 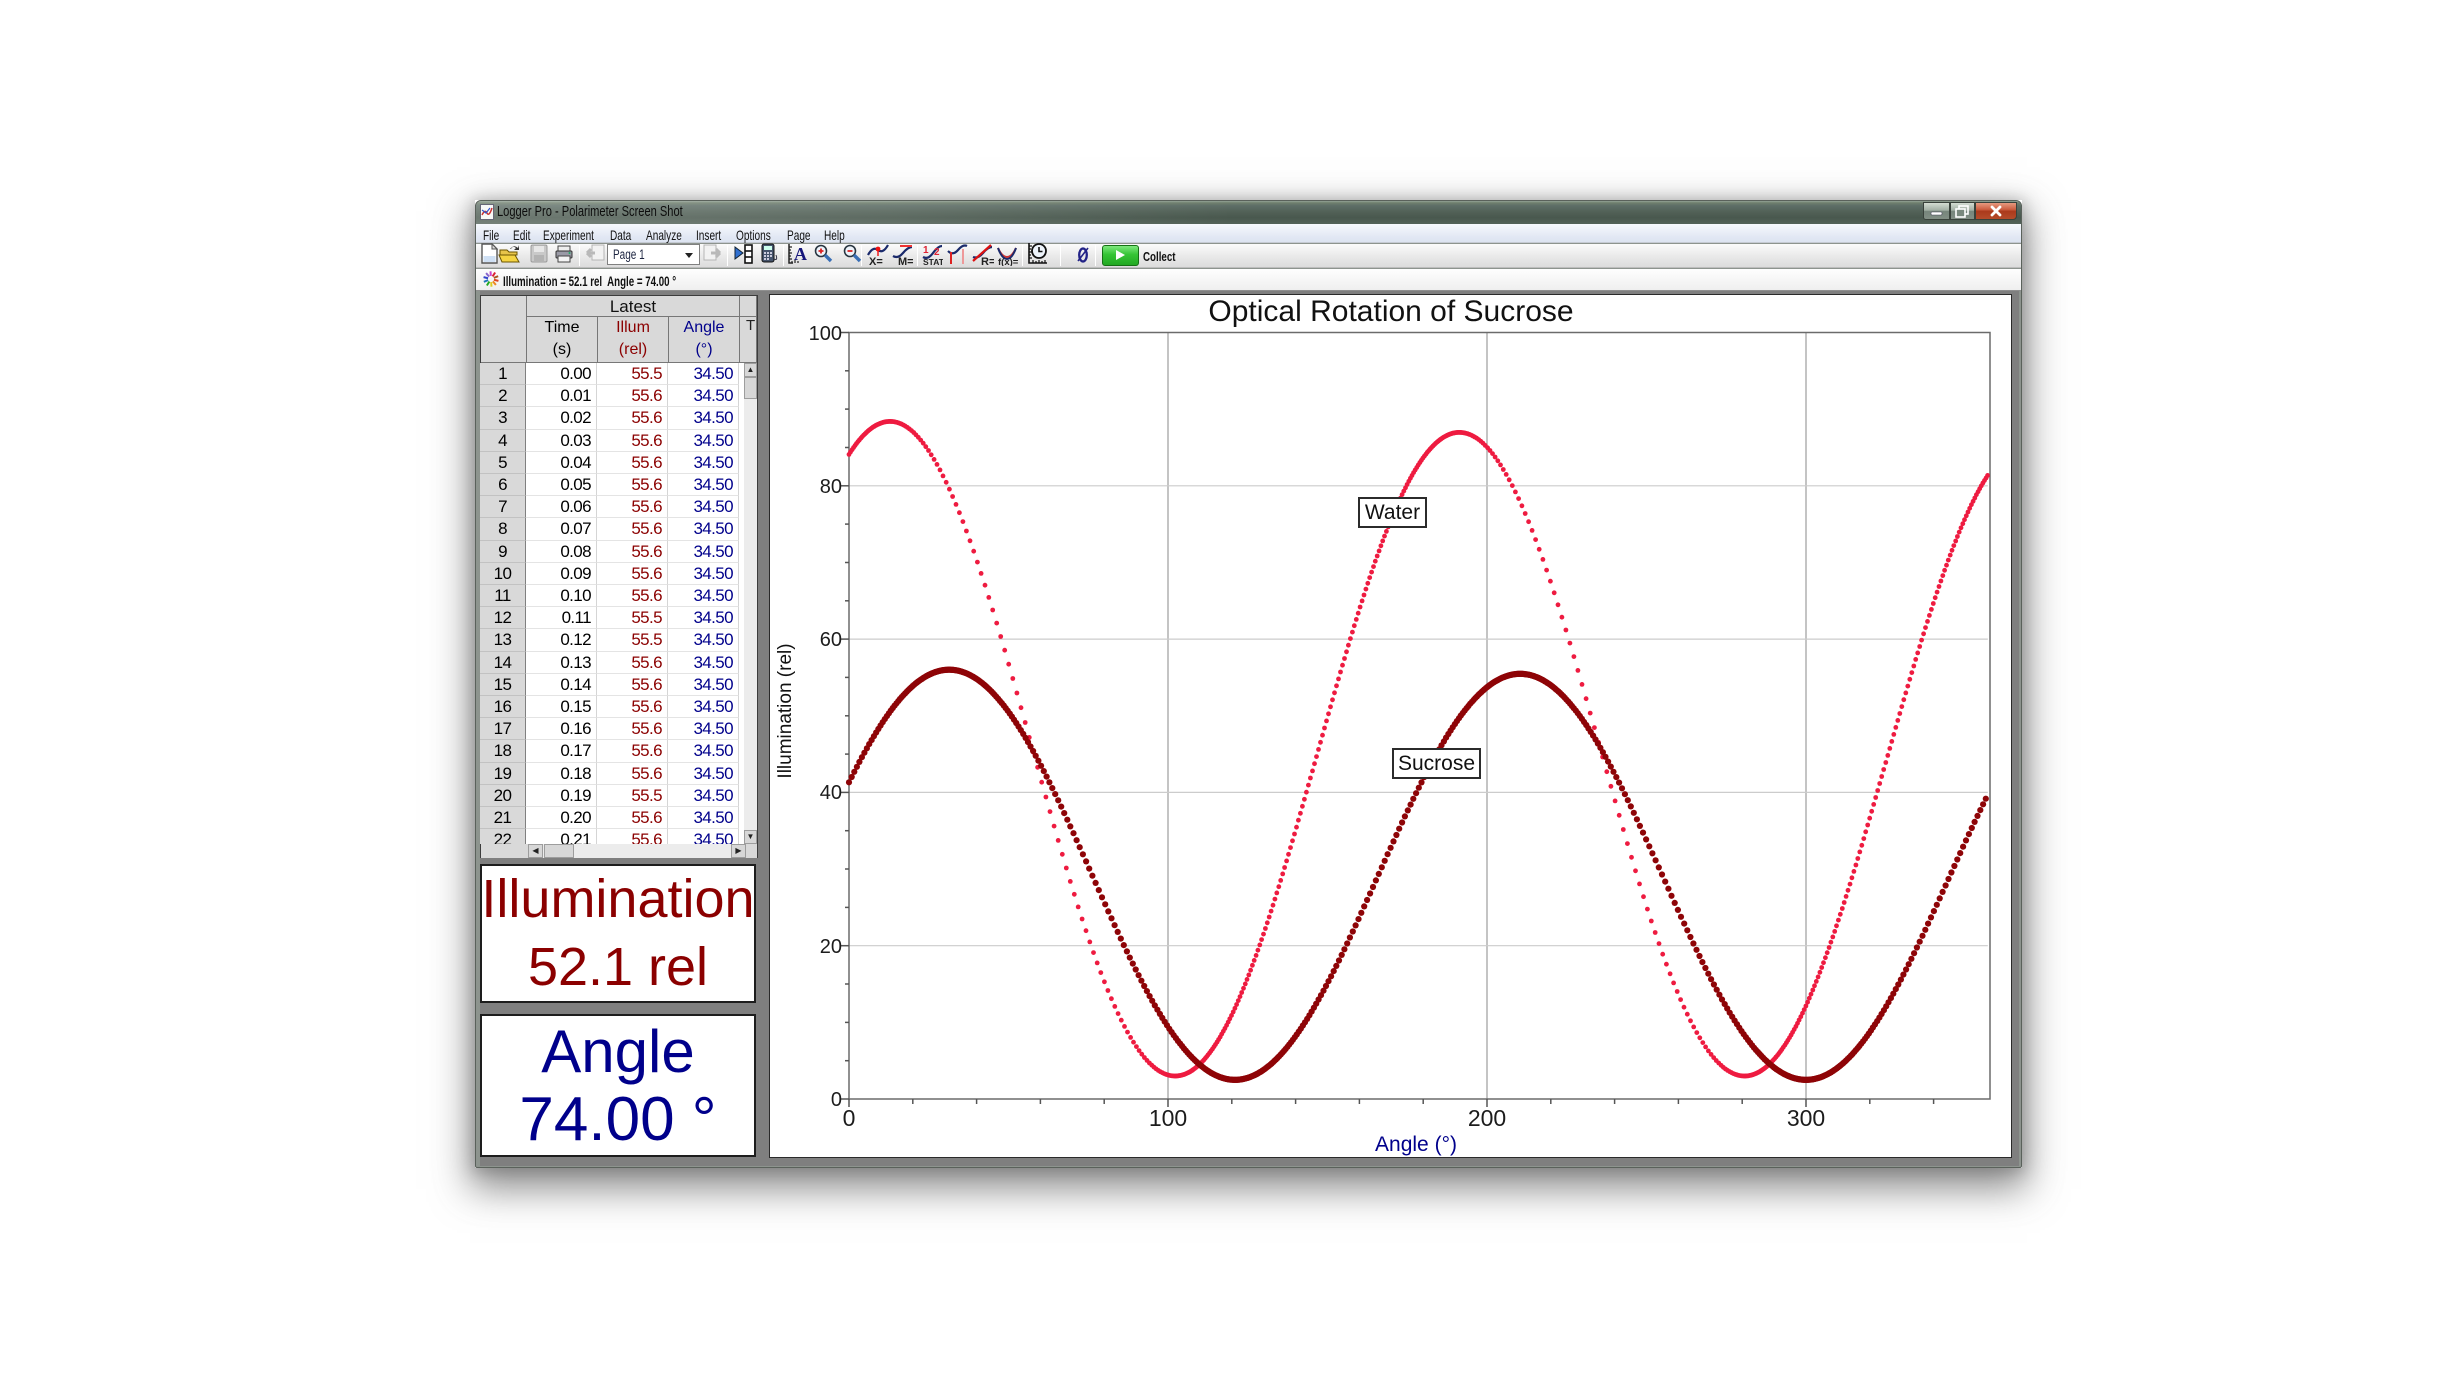 I want to click on svg-text: X=, so click(x=876, y=261).